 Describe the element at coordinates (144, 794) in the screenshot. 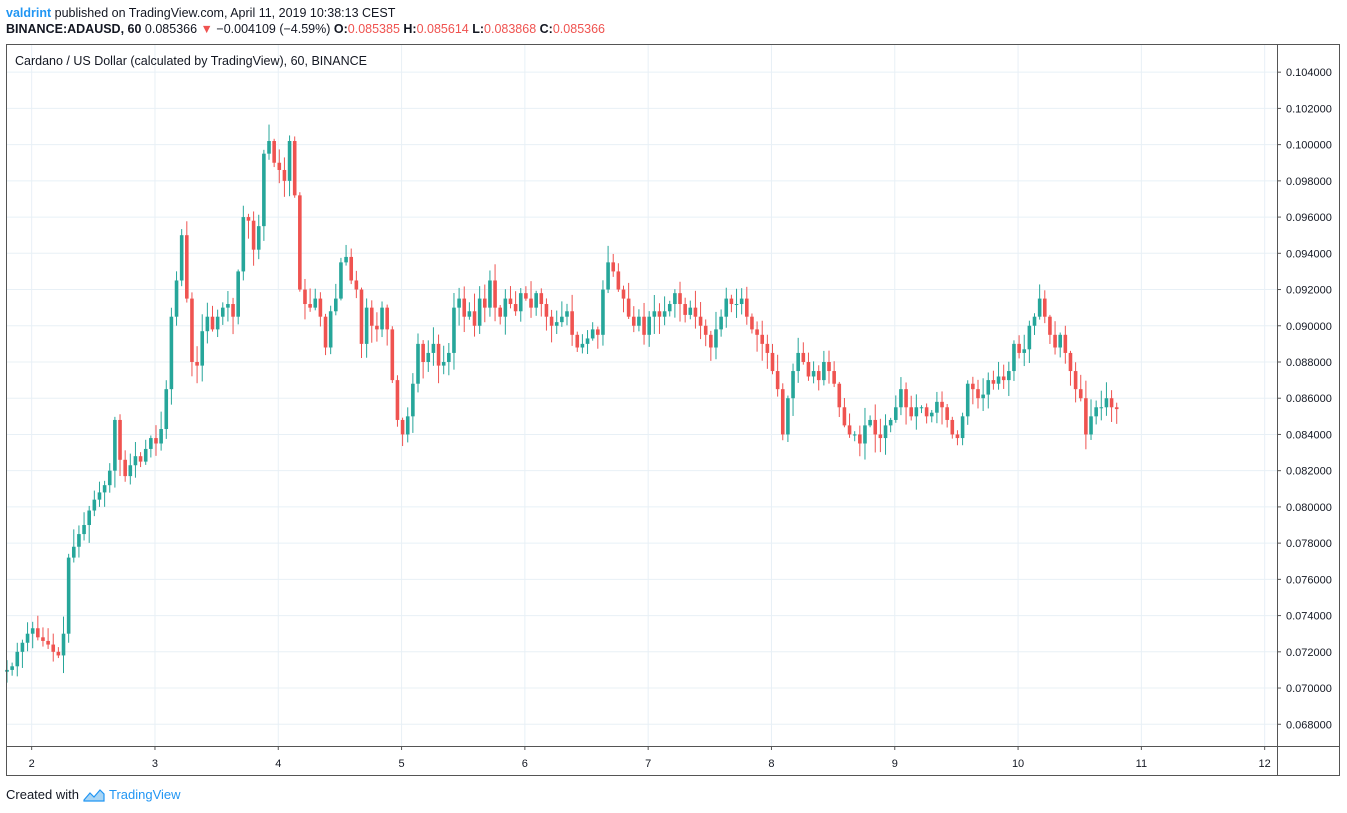

I see `tradingview-brand-link: TradingView` at that location.